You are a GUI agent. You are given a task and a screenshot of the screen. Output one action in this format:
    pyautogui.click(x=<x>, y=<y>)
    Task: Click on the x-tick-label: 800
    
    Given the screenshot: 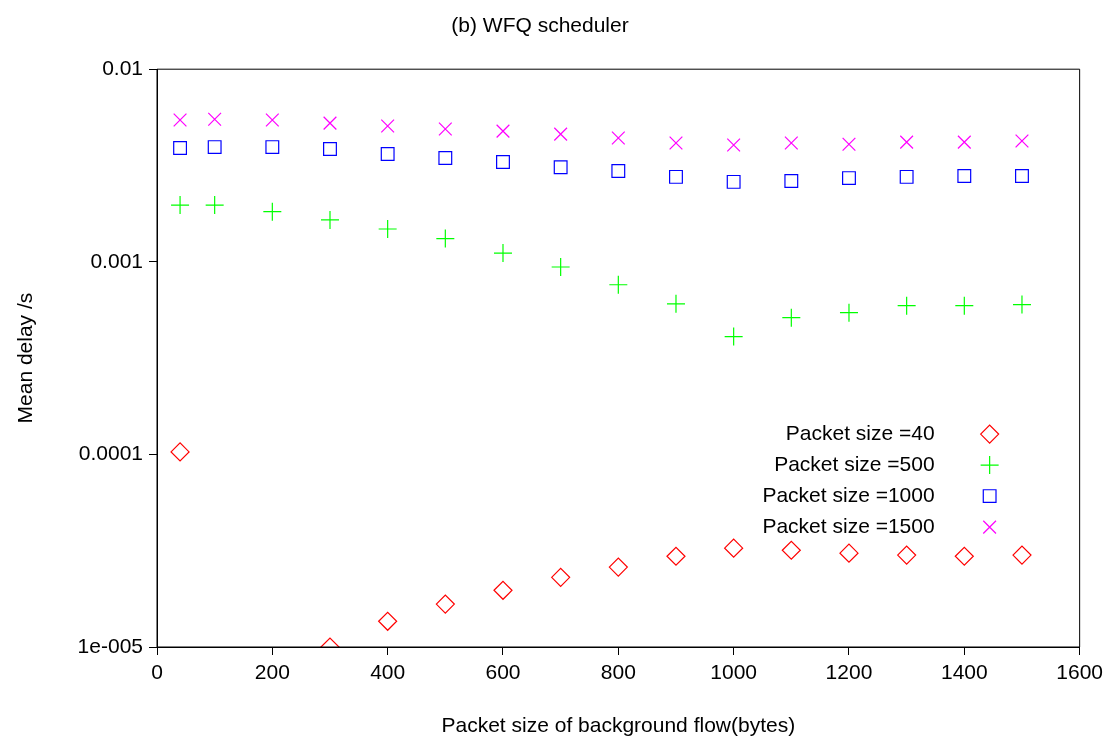 What is the action you would take?
    pyautogui.click(x=618, y=672)
    